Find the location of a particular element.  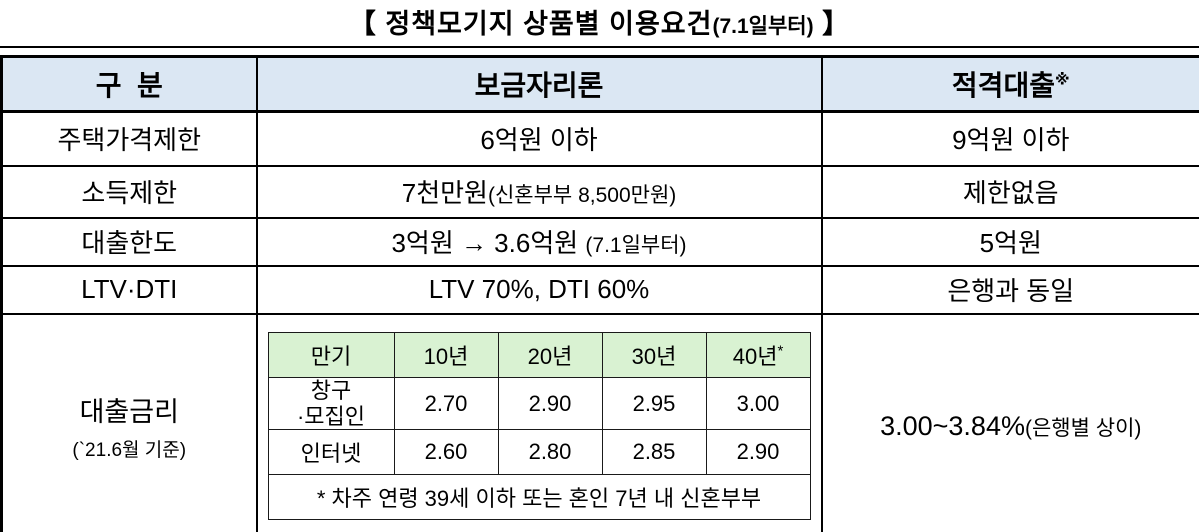

cell-income-bogeumjari: 7천만원(신혼부부 8,500만원) is located at coordinates (539, 191).